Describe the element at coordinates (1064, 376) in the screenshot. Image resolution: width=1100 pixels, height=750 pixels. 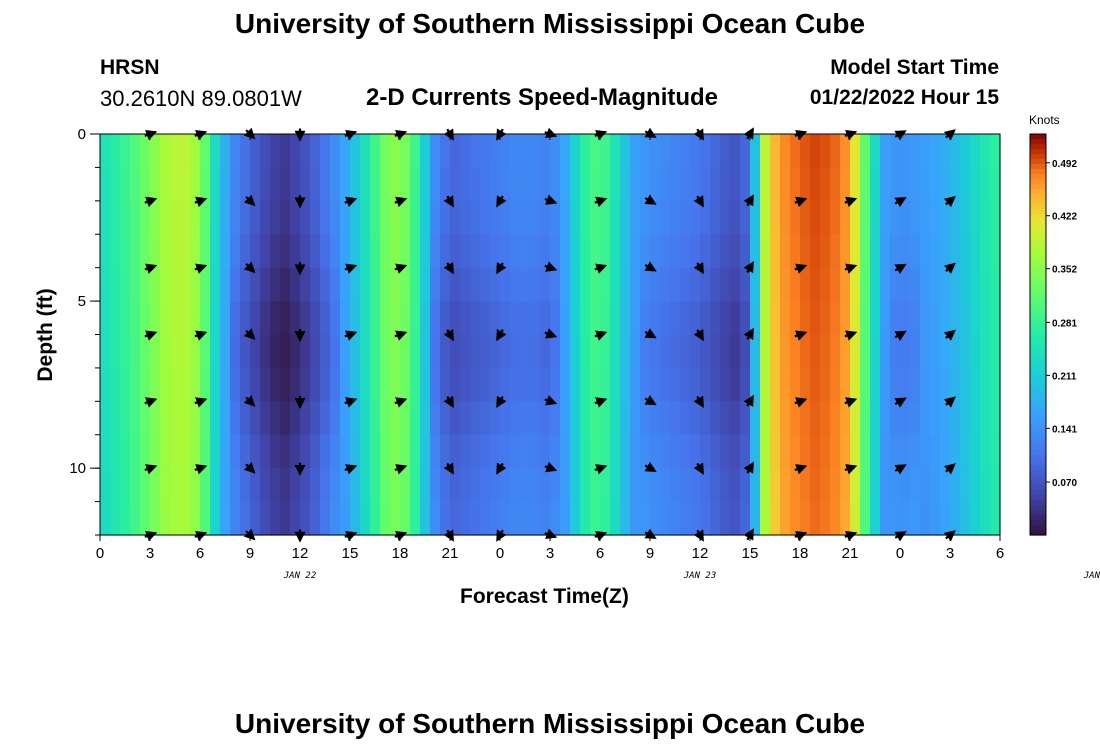
I see `colorbar-tick-label: 0.211` at that location.